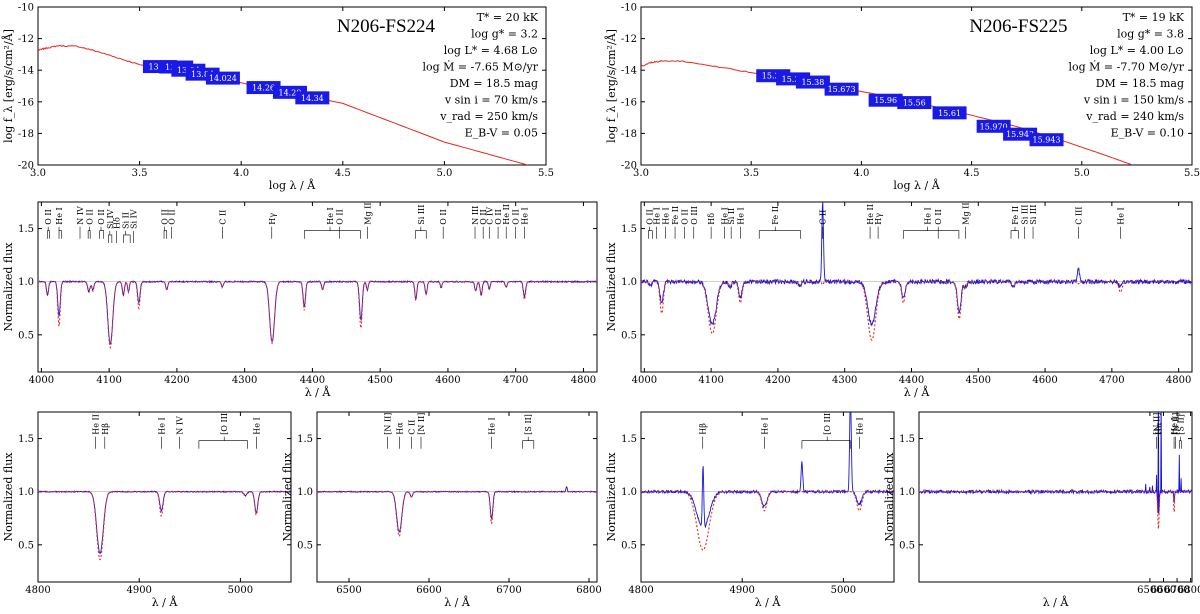 Image resolution: width=1200 pixels, height=614 pixels. Describe the element at coordinates (488, 116) in the screenshot. I see `stellar-parameter: v_rad = 250 km/s` at that location.